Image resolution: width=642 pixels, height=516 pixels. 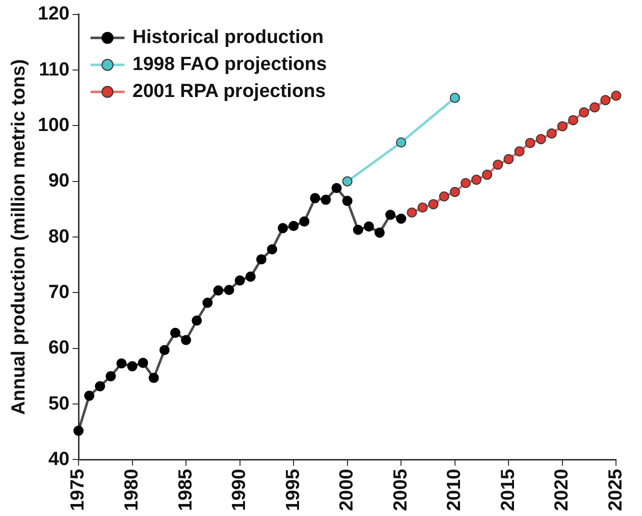 I want to click on x-tick-label: 2020, so click(x=562, y=490).